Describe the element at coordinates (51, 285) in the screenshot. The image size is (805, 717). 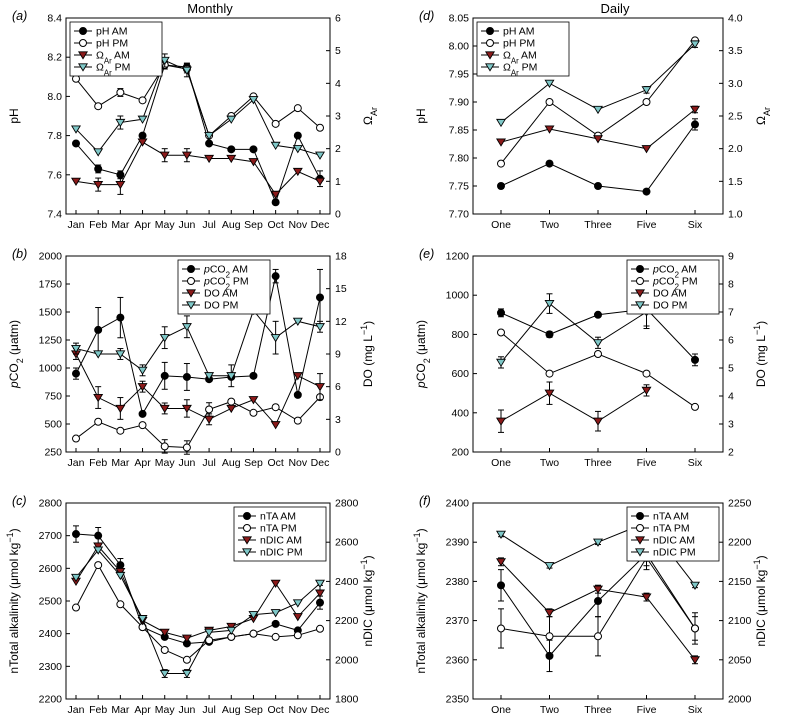
I see `left-tick-label: 1750` at that location.